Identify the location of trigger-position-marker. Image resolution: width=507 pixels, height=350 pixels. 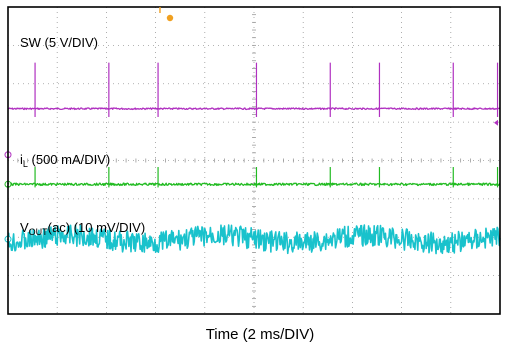
(166, 14).